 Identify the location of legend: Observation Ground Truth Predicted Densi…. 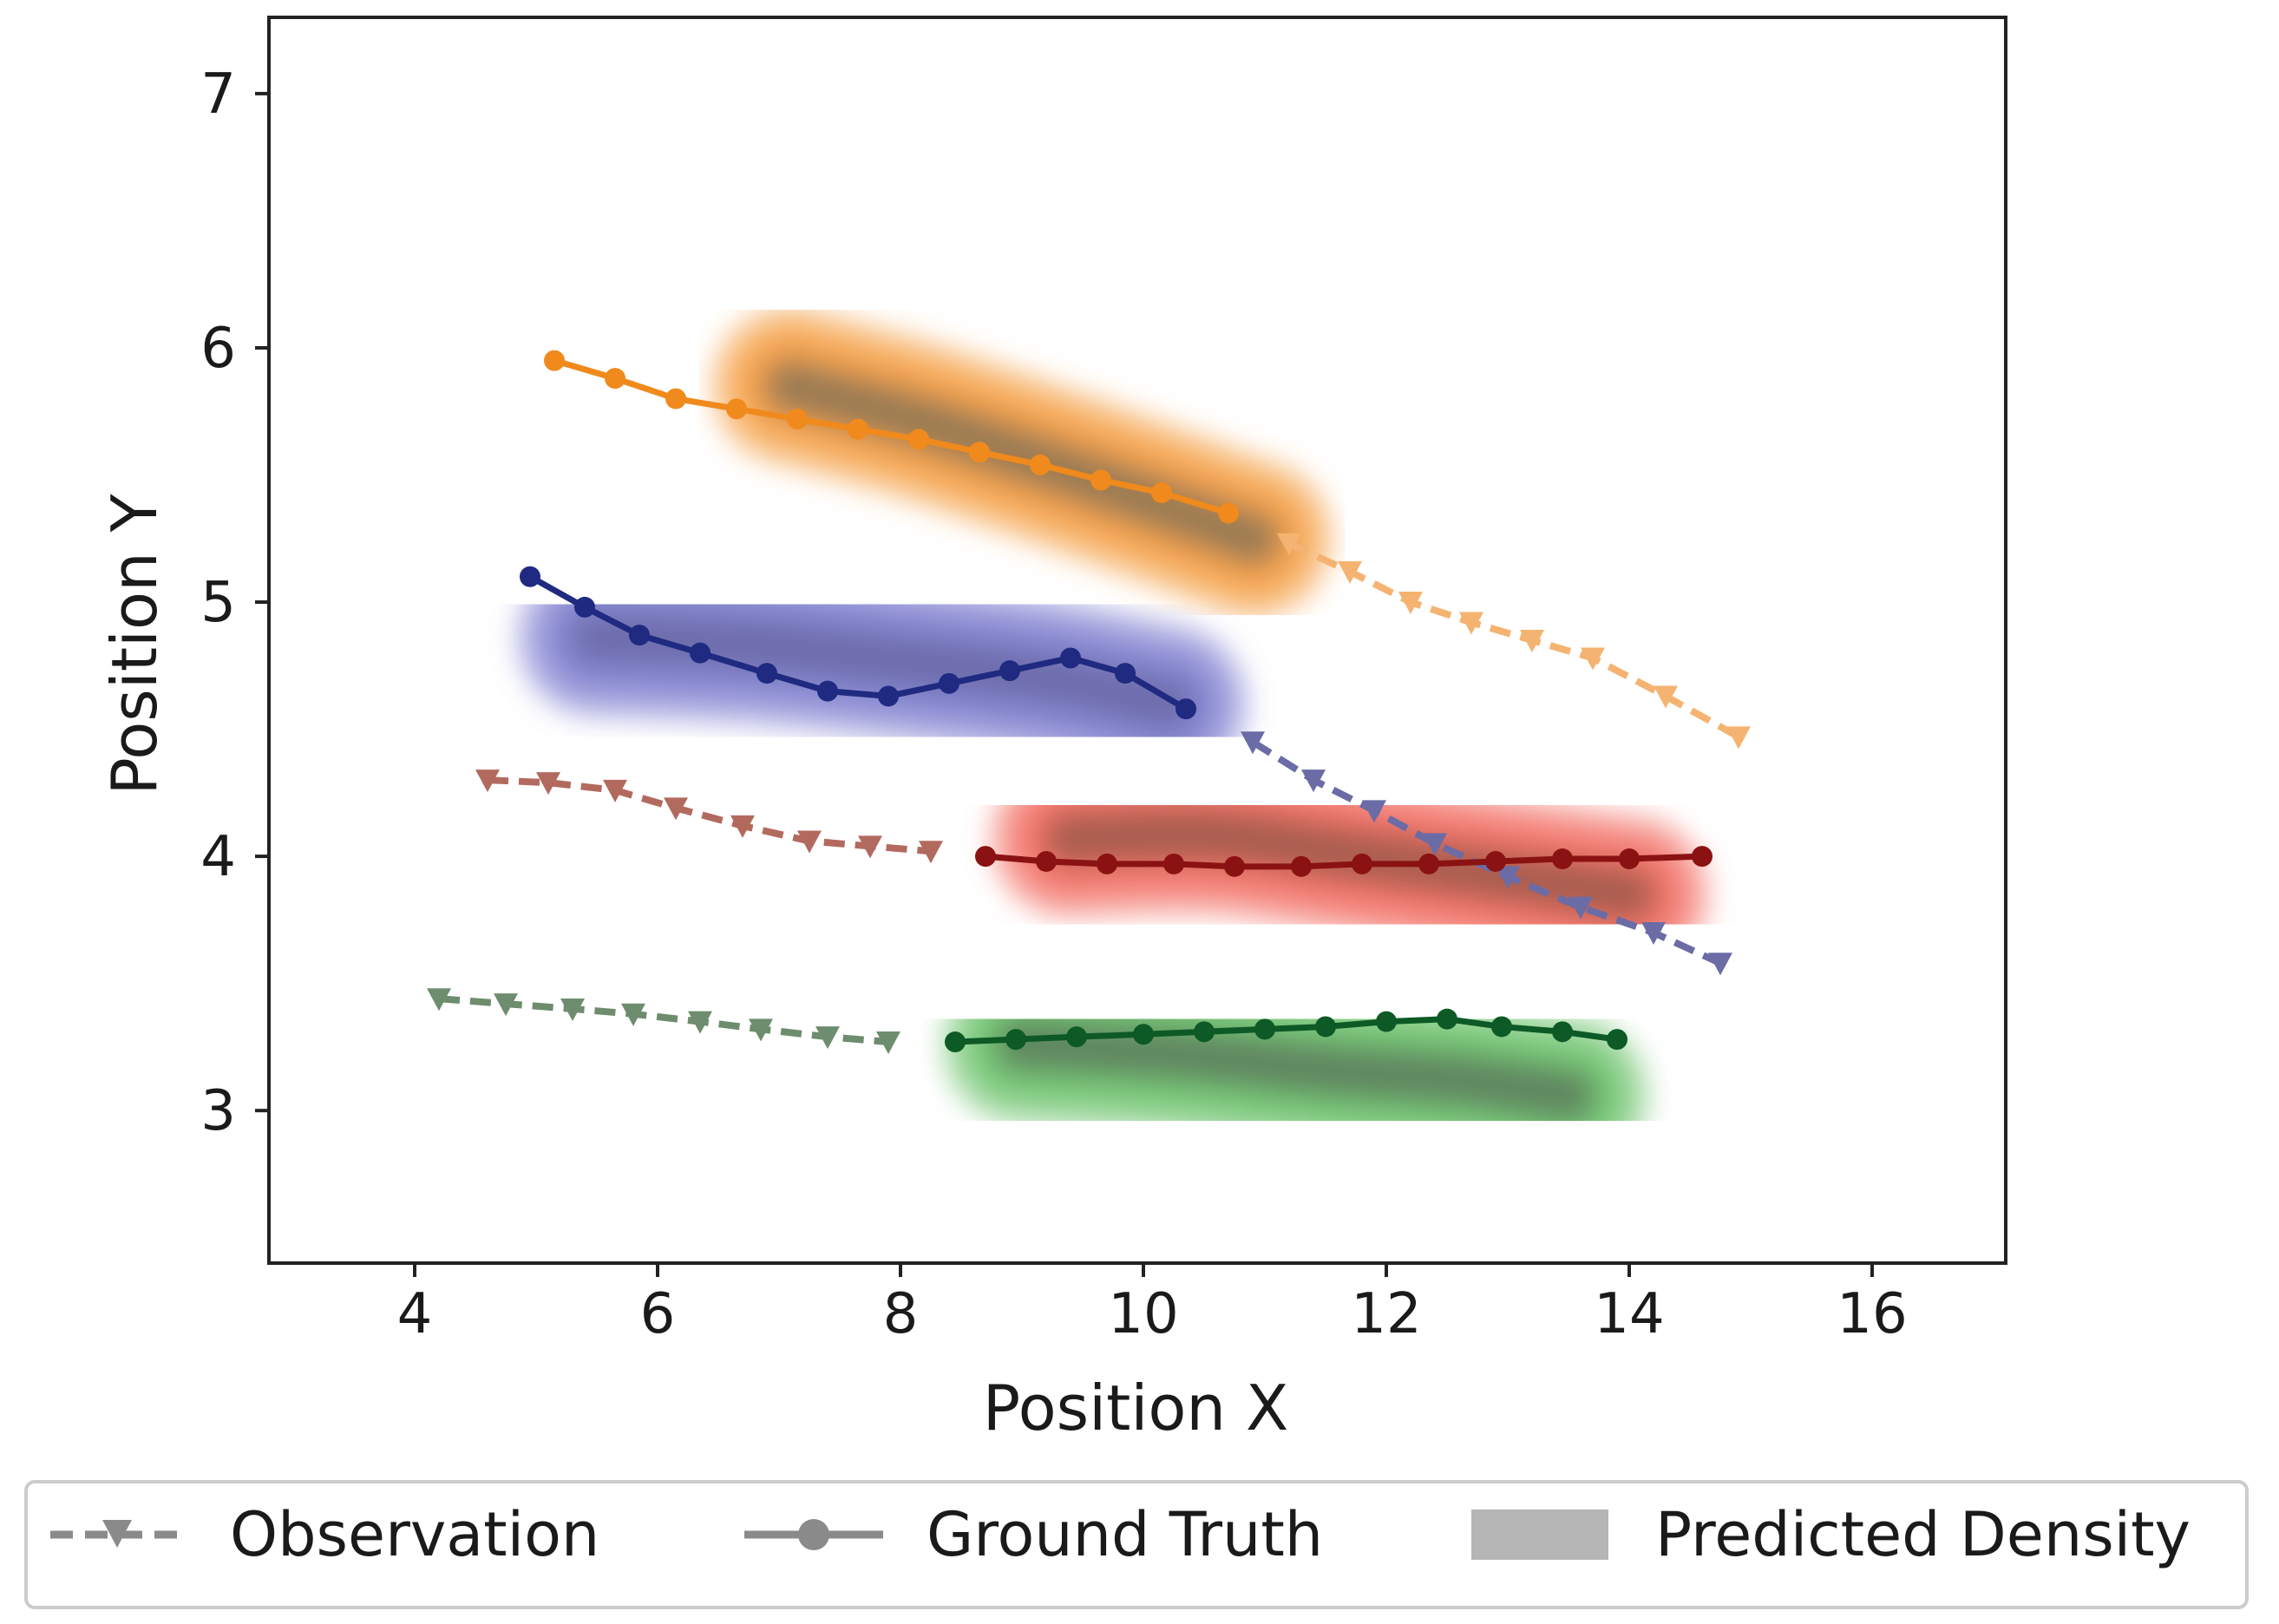
(1136, 1544).